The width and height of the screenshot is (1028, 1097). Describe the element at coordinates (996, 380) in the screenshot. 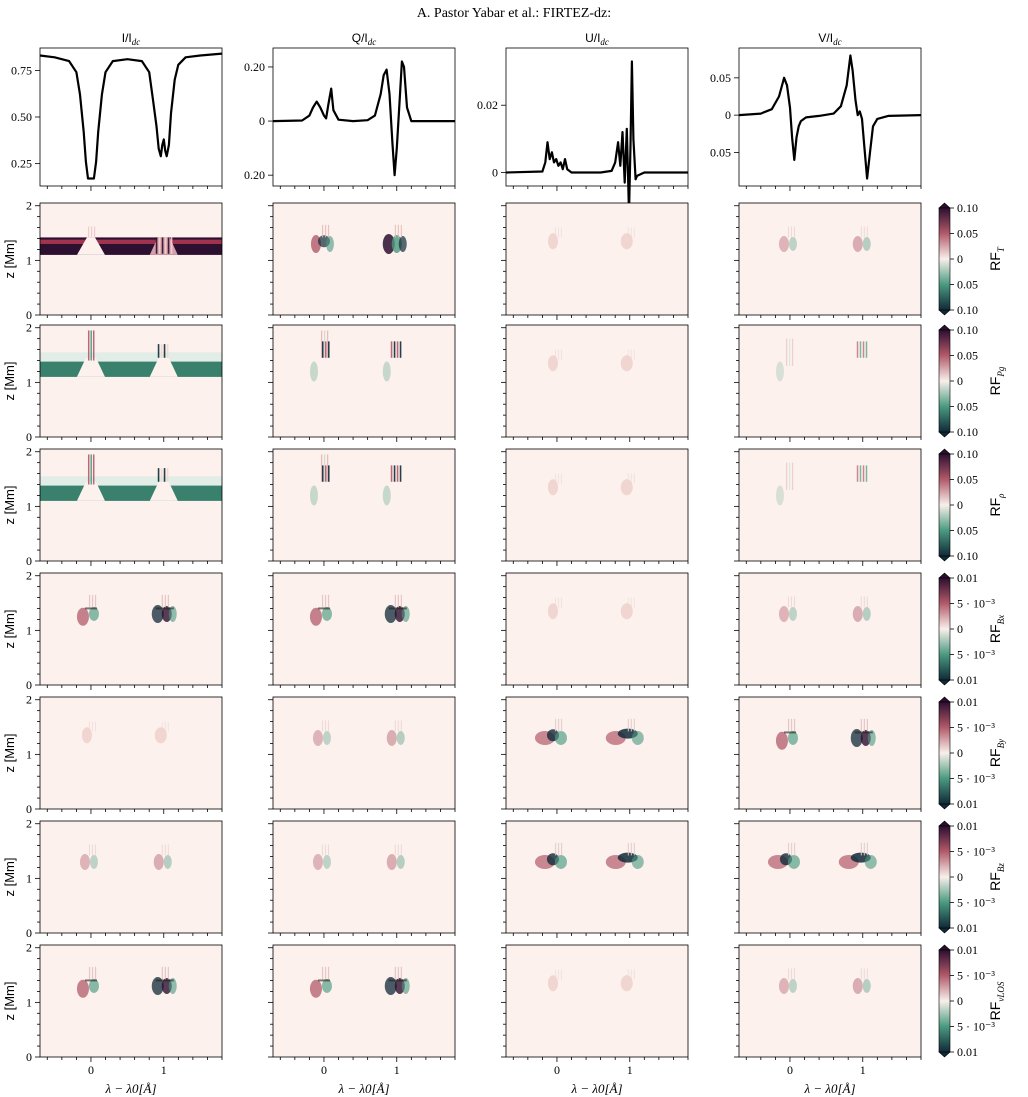

I see `colorbar-label: RFPg` at that location.